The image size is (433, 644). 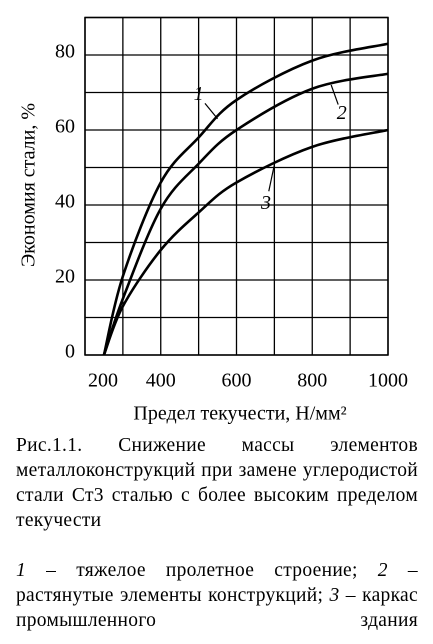 I want to click on x-axis-label: Предел текучести, Н/мм², so click(x=239, y=414).